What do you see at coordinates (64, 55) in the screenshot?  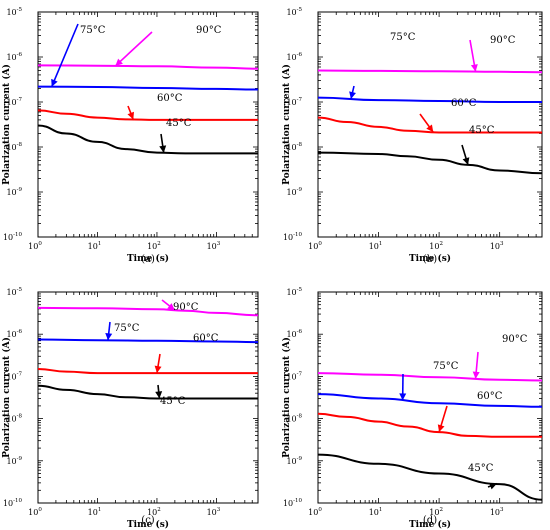 I see `annotation-arrow-shaft` at bounding box center [64, 55].